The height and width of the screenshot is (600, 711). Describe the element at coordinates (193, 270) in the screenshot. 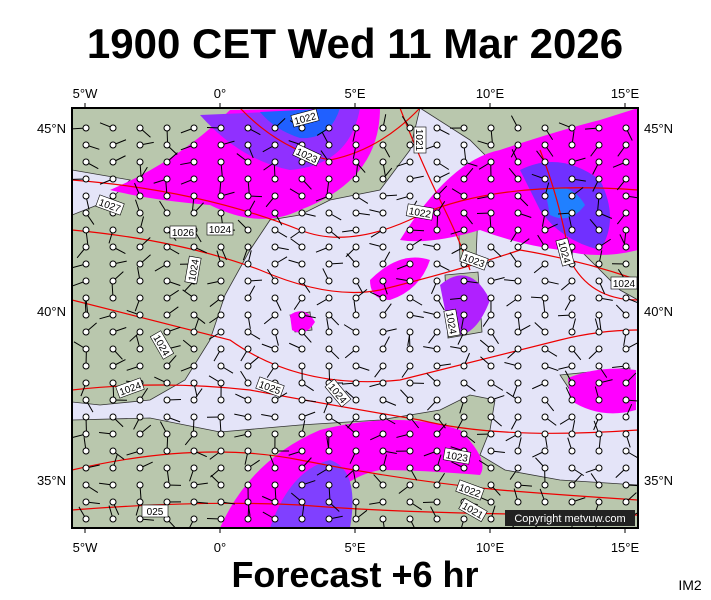

I see `isobar-label: 1024` at that location.